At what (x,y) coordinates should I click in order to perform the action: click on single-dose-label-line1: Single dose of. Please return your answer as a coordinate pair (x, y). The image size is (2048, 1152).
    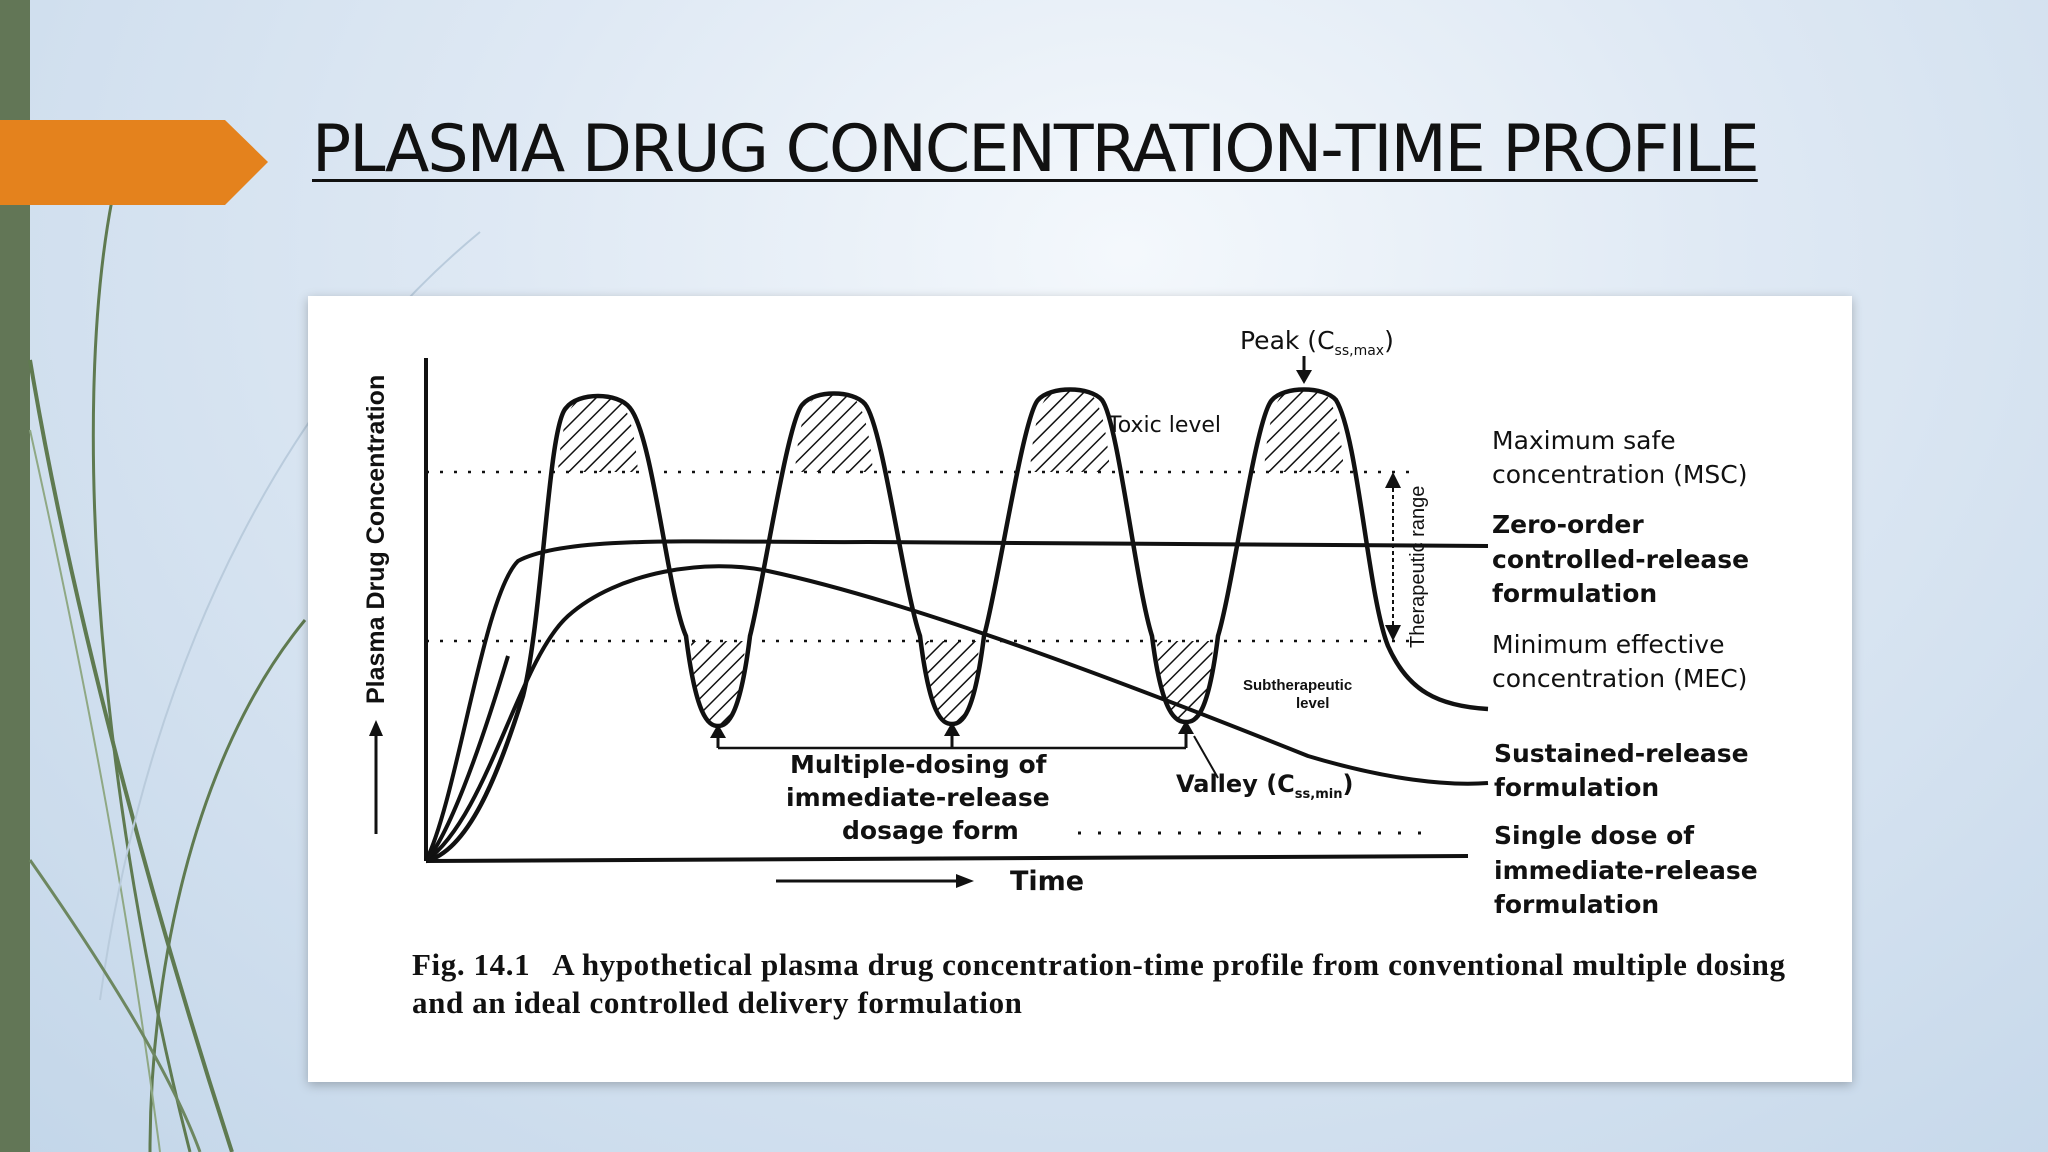
    Looking at the image, I should click on (1594, 835).